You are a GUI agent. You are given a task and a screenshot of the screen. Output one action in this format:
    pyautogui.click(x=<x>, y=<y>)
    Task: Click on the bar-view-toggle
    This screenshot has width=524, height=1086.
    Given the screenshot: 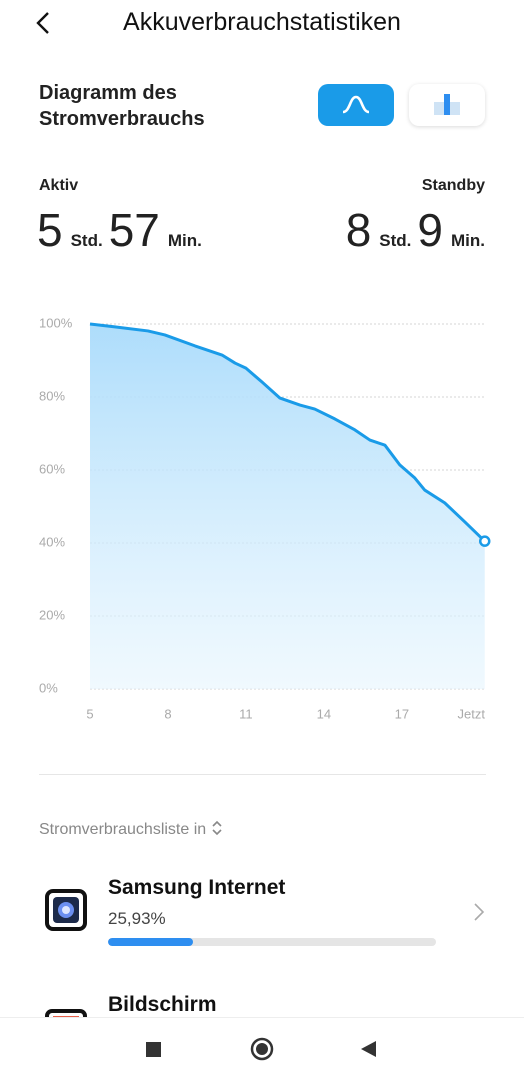 What is the action you would take?
    pyautogui.click(x=447, y=105)
    